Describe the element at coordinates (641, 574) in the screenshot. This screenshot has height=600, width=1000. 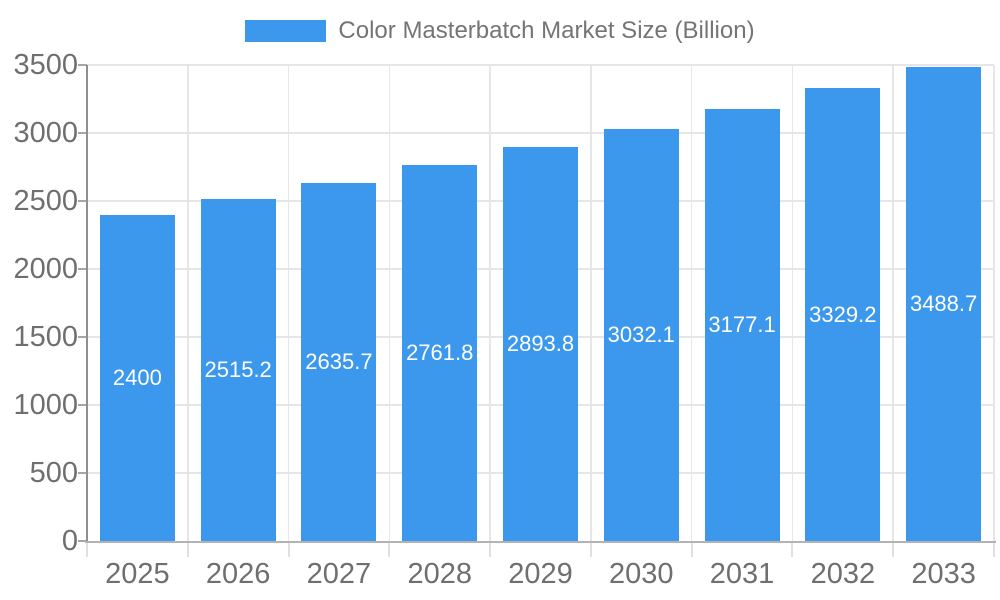
I see `x-axis-label: 2030` at that location.